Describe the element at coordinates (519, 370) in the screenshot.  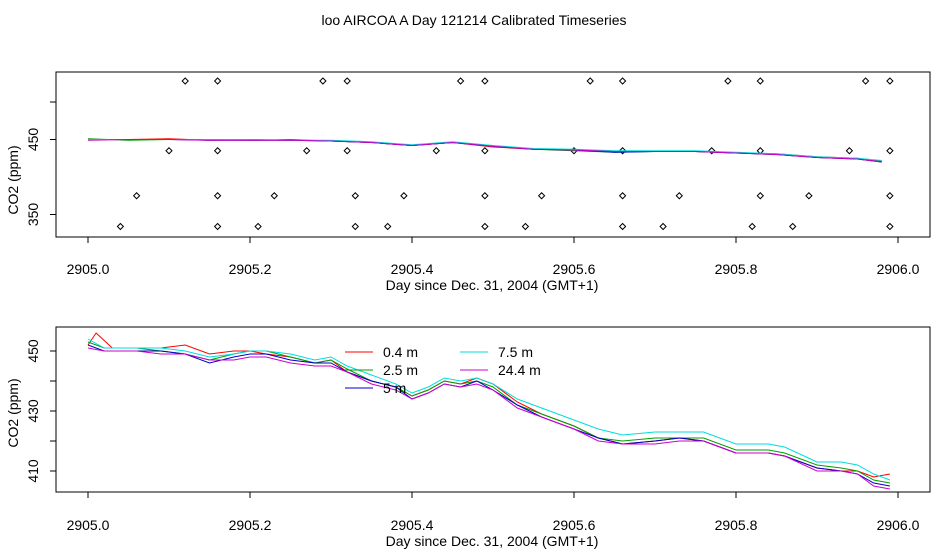
I see `legend-label: 24.4 m` at that location.